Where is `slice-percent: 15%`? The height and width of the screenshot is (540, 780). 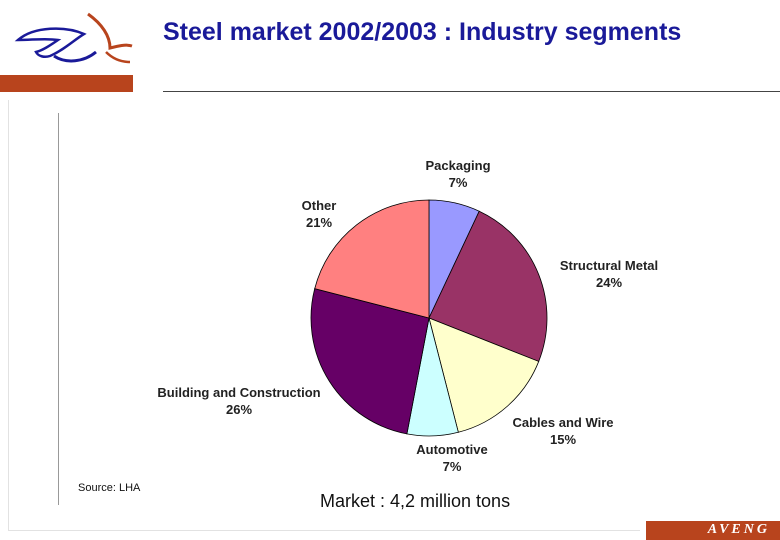 slice-percent: 15% is located at coordinates (563, 439).